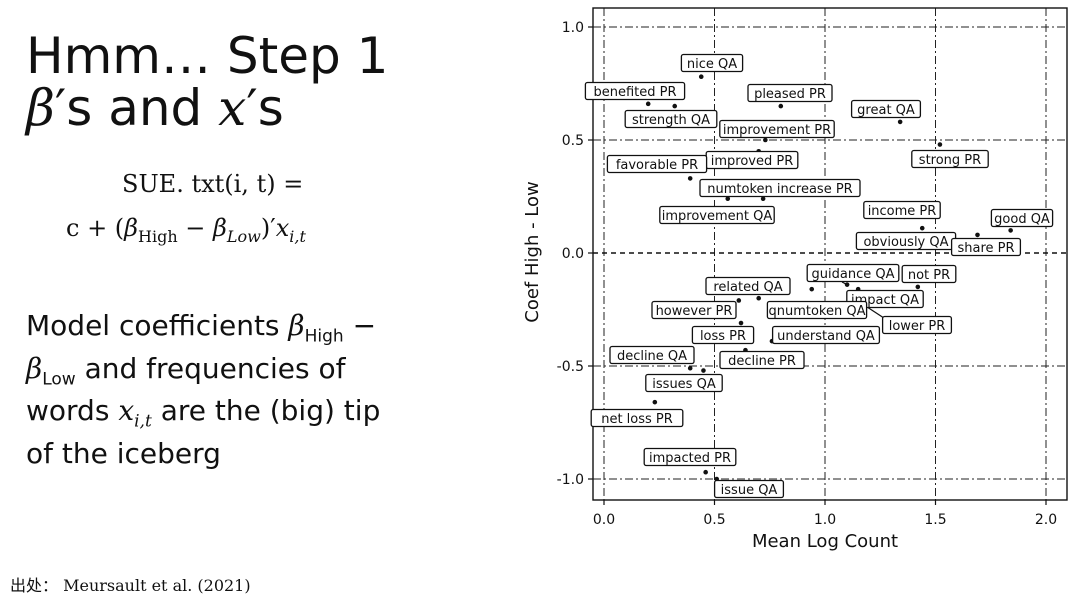  Describe the element at coordinates (59, 379) in the screenshot. I see `desc-sub-low: Low` at that location.